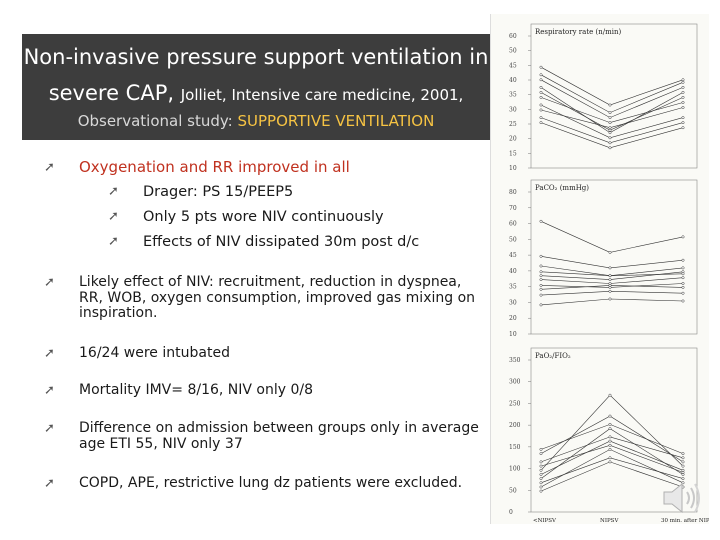 The width and height of the screenshot is (720, 540). I want to click on chart-title: PaCO₂ (mmHg), so click(562, 188).